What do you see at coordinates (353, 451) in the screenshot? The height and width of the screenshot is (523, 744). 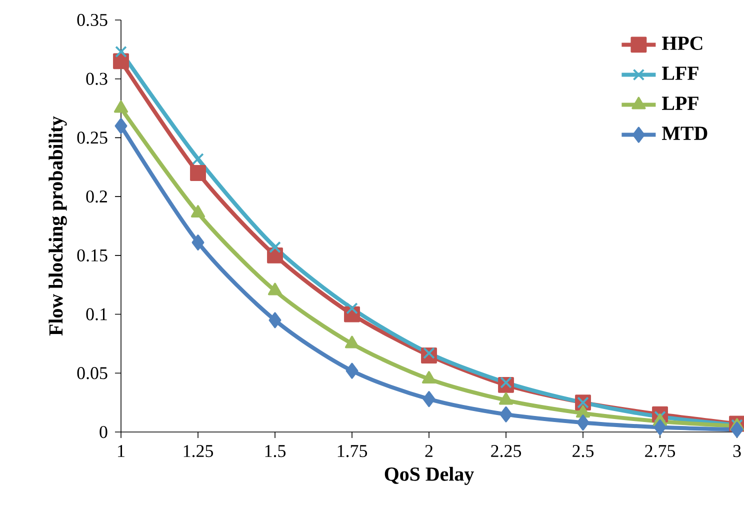 I see `x-tick-label: 1.75` at bounding box center [353, 451].